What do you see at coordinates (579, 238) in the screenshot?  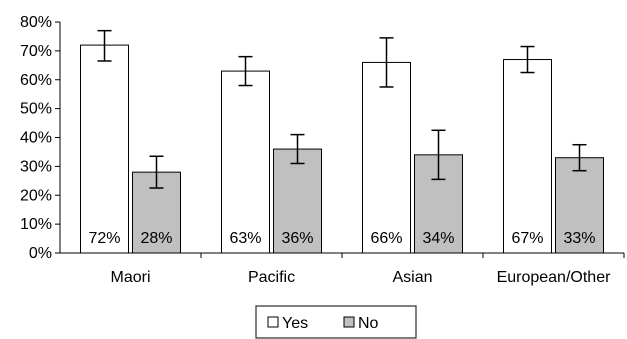 I see `data-label: 33%` at bounding box center [579, 238].